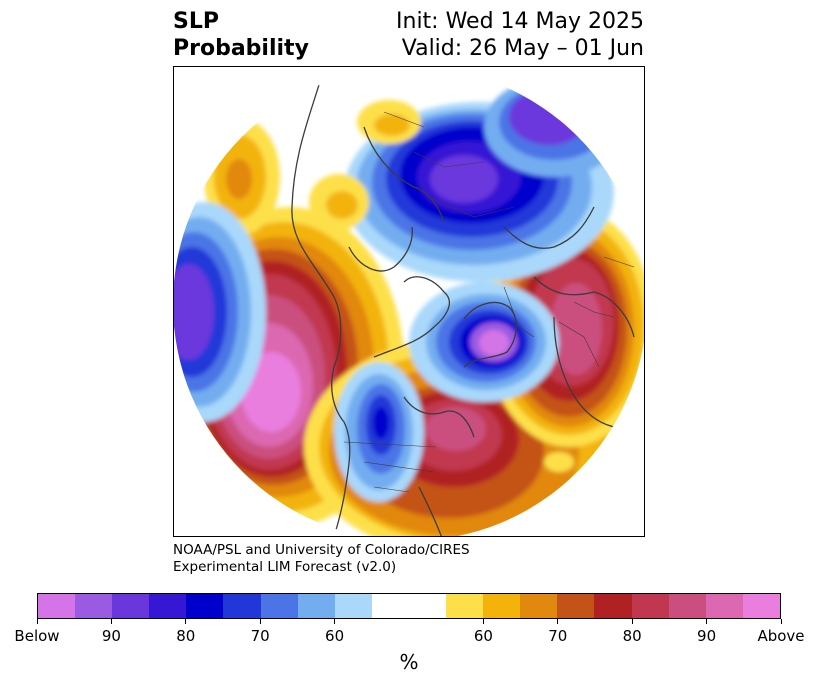 The image size is (819, 686). What do you see at coordinates (484, 342) in the screenshot?
I see `greenland-below-region` at bounding box center [484, 342].